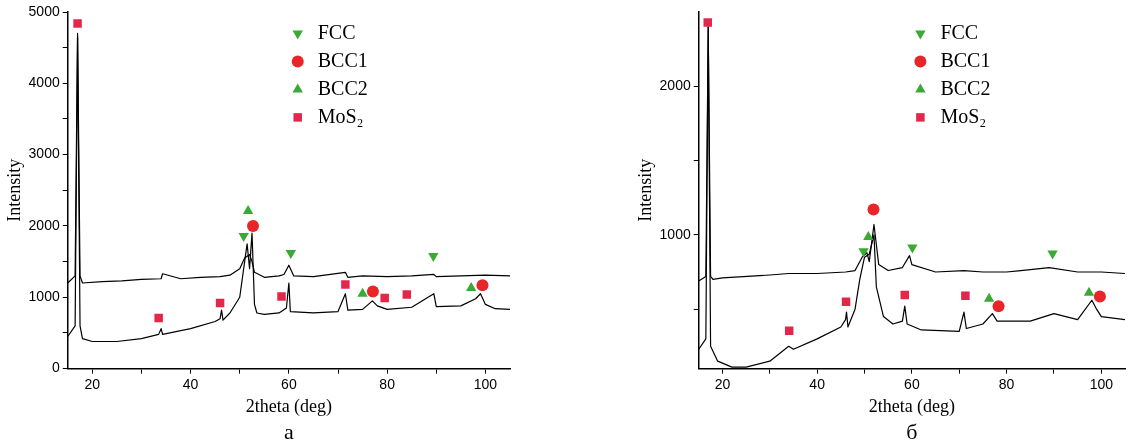 Image resolution: width=1131 pixels, height=448 pixels. I want to click on text: a, so click(288, 431).